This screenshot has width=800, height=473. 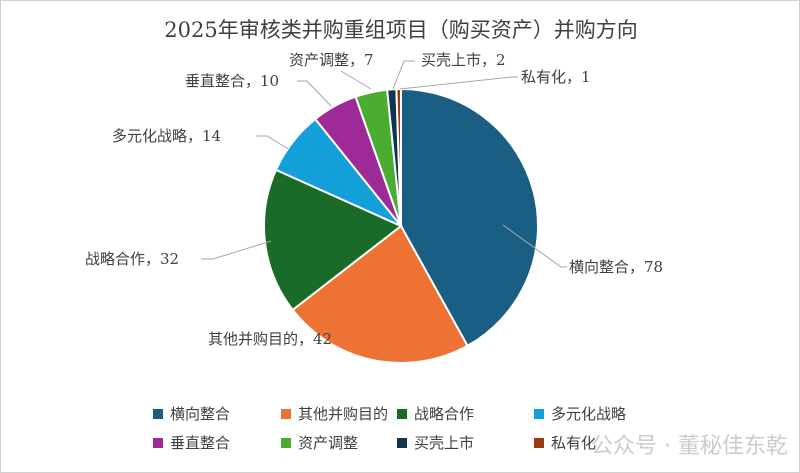 I want to click on data-label-2: 战略合作，32, so click(x=132, y=259).